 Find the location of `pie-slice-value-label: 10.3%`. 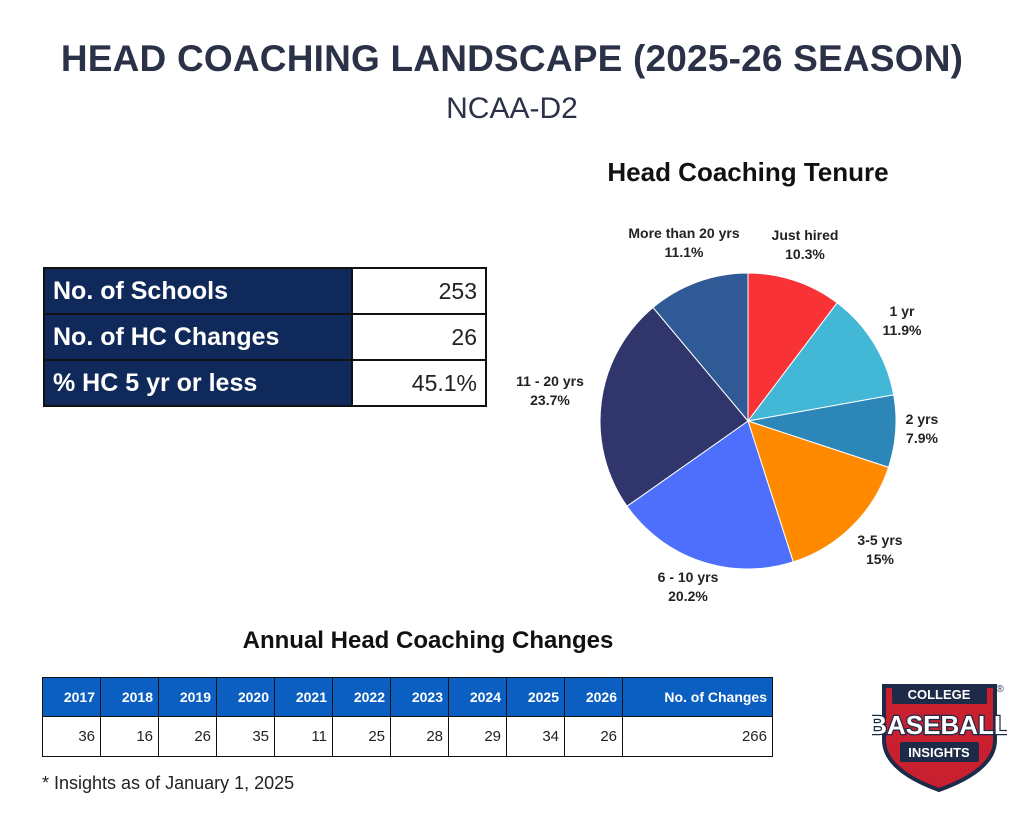

pie-slice-value-label: 10.3% is located at coordinates (805, 254).